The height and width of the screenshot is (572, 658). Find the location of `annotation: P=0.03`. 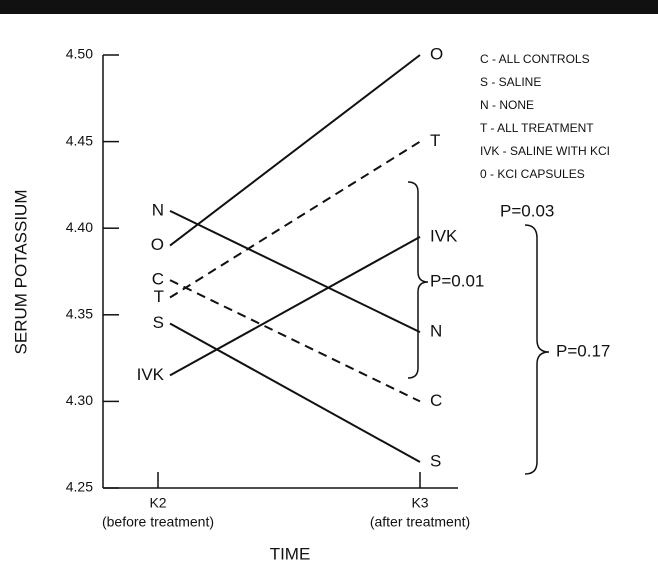

annotation: P=0.03 is located at coordinates (527, 210).